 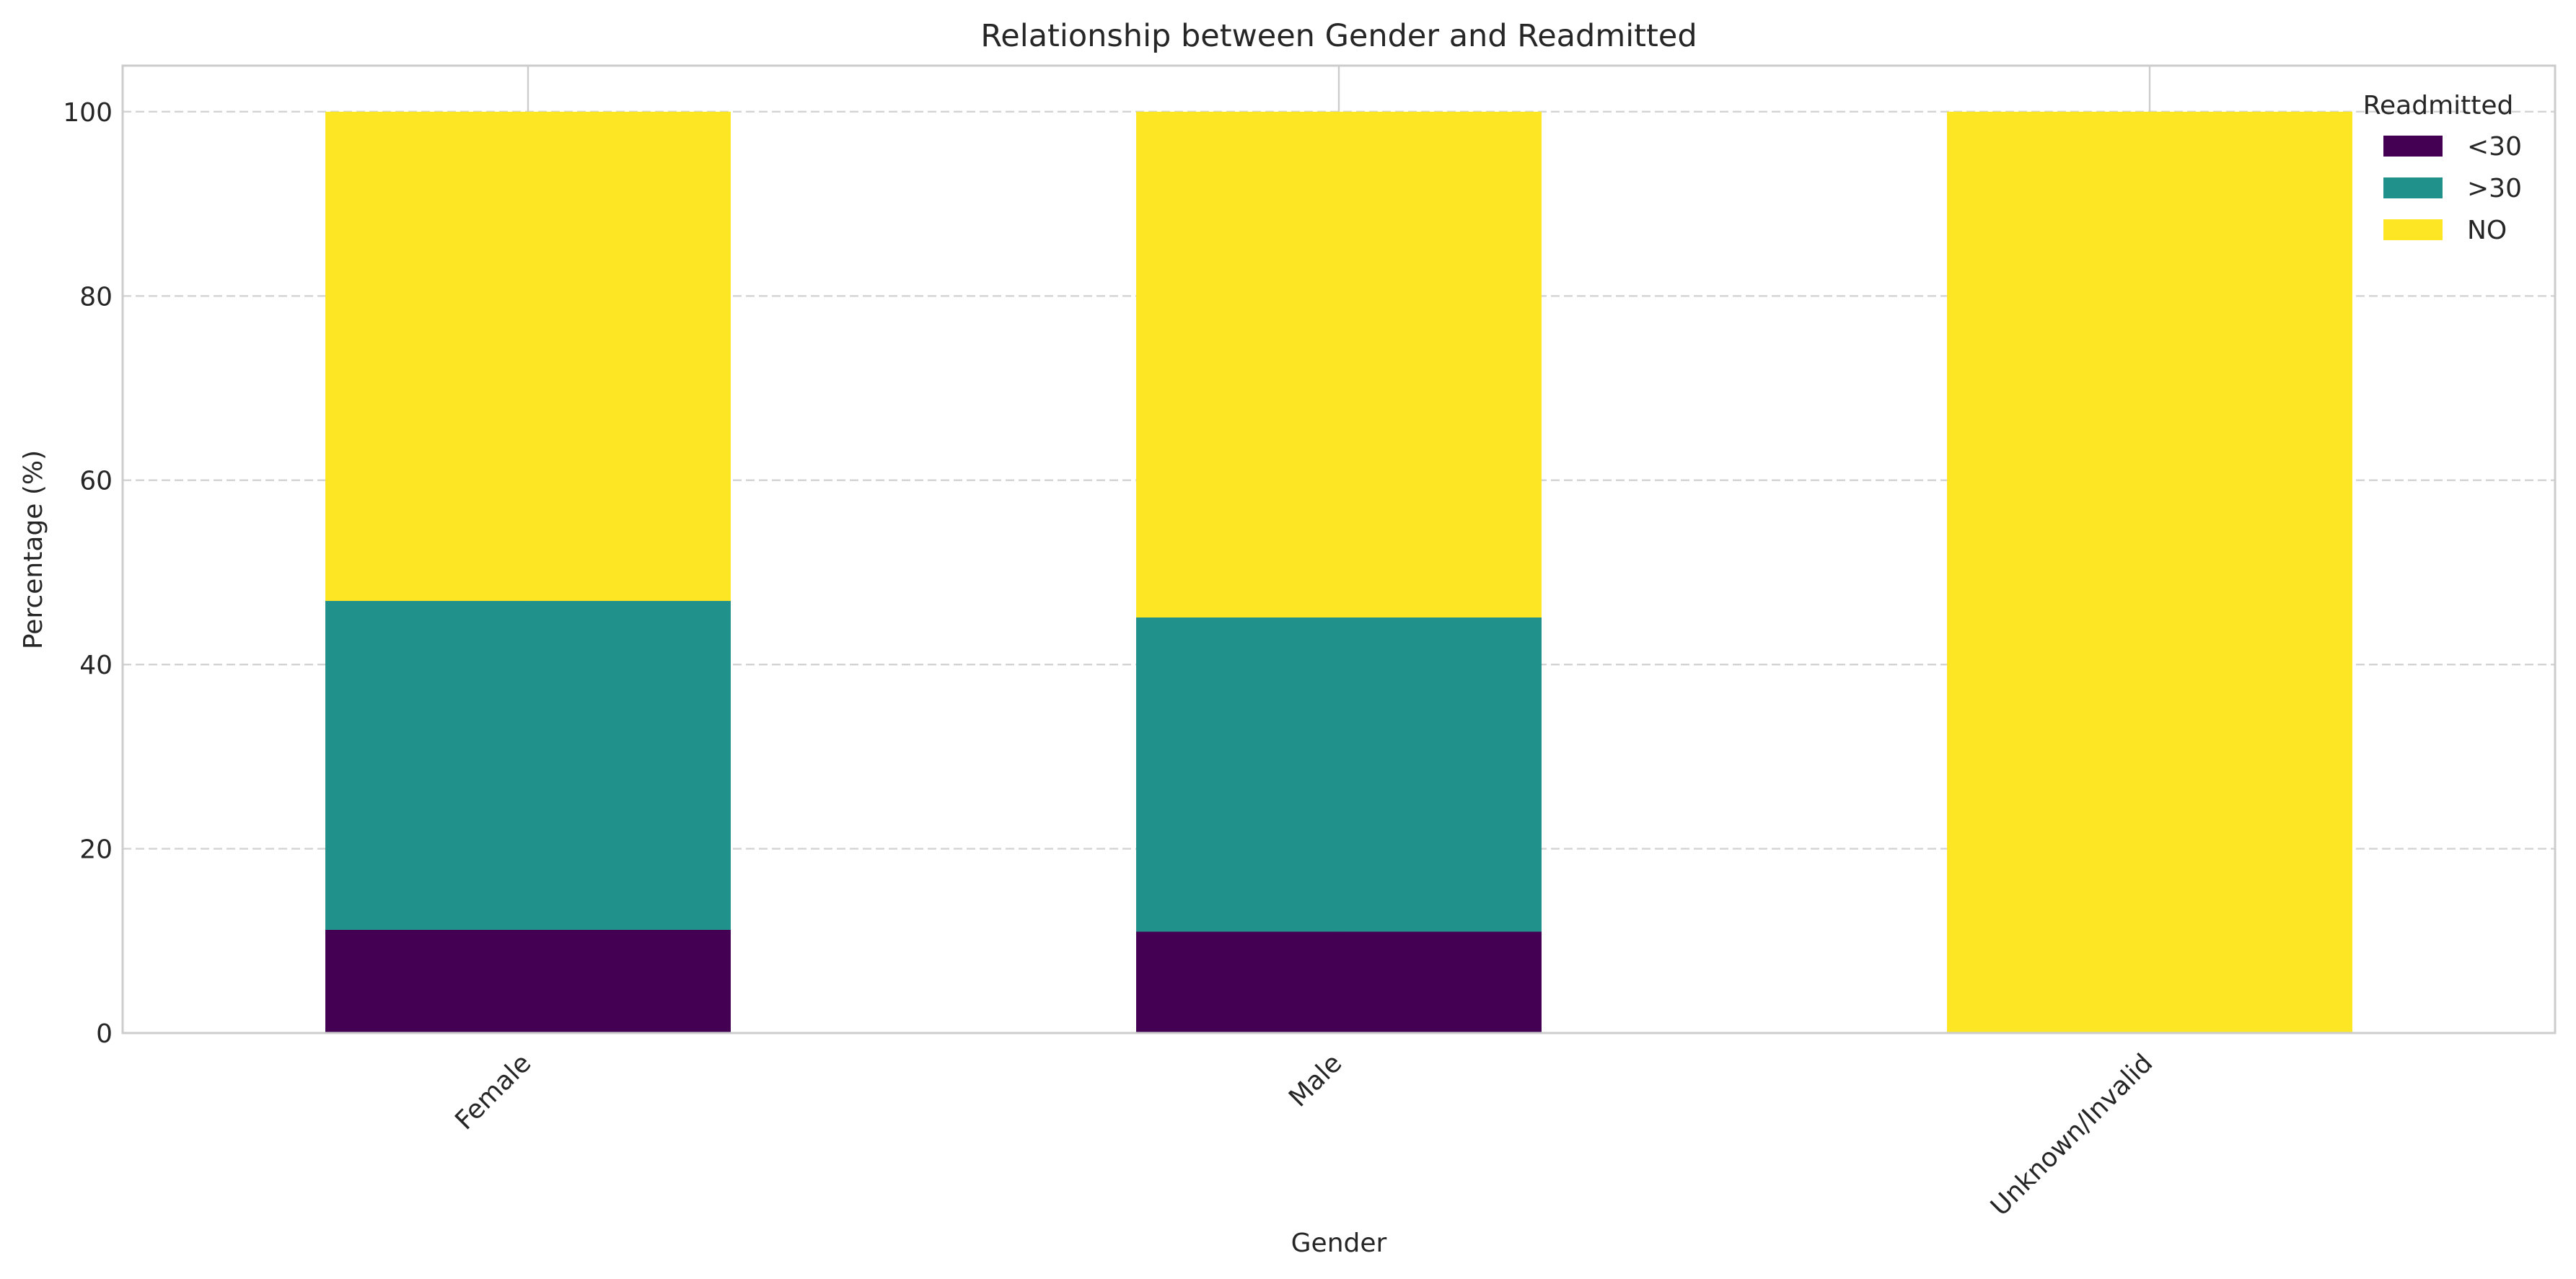 What do you see at coordinates (2494, 147) in the screenshot?
I see `legend-label: <30` at bounding box center [2494, 147].